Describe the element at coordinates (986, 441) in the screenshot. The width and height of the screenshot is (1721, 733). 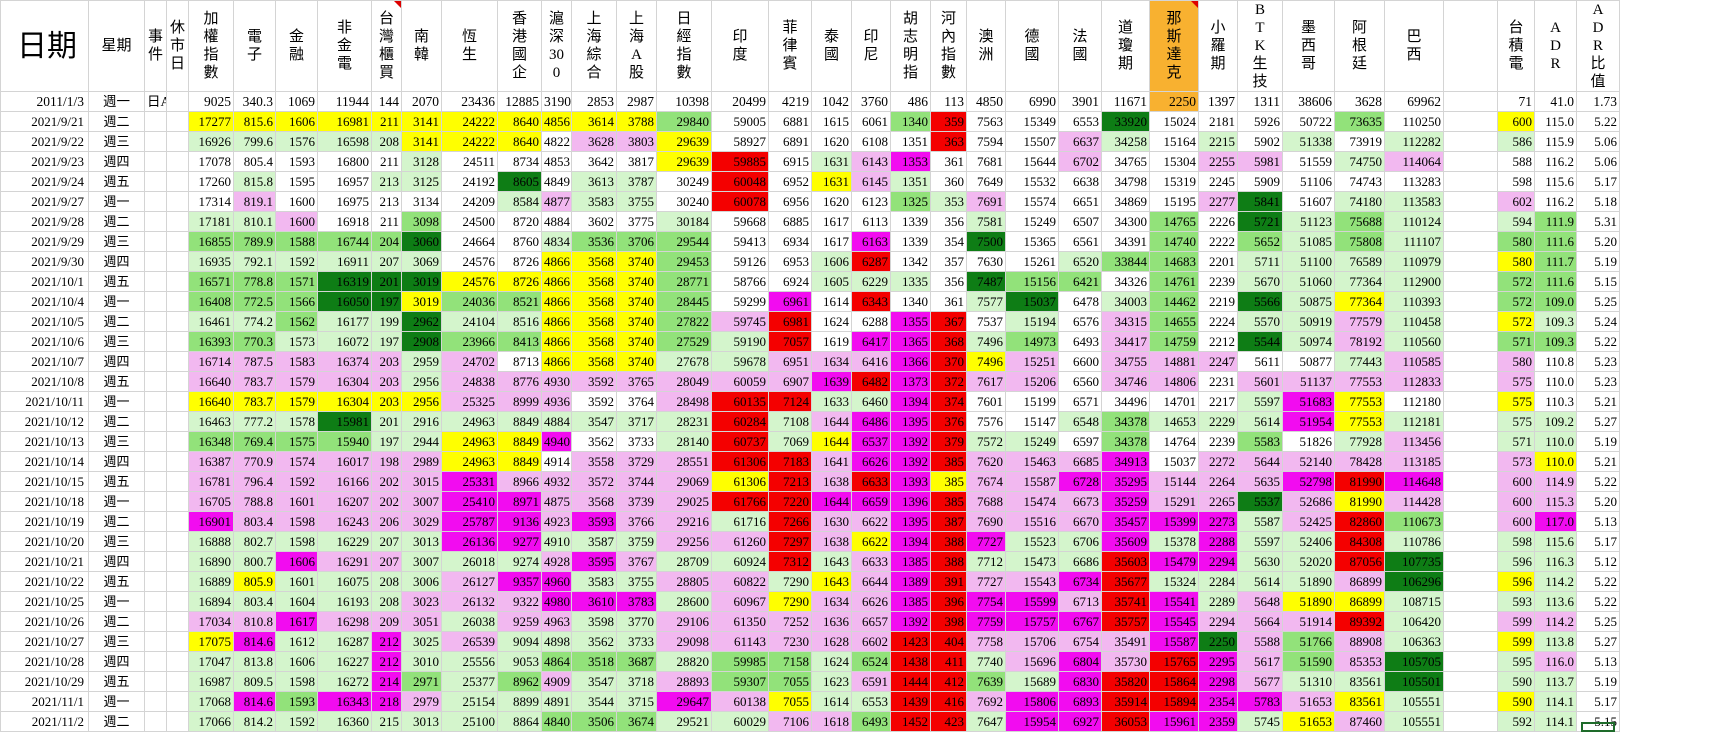
I see `cell: 7572` at that location.